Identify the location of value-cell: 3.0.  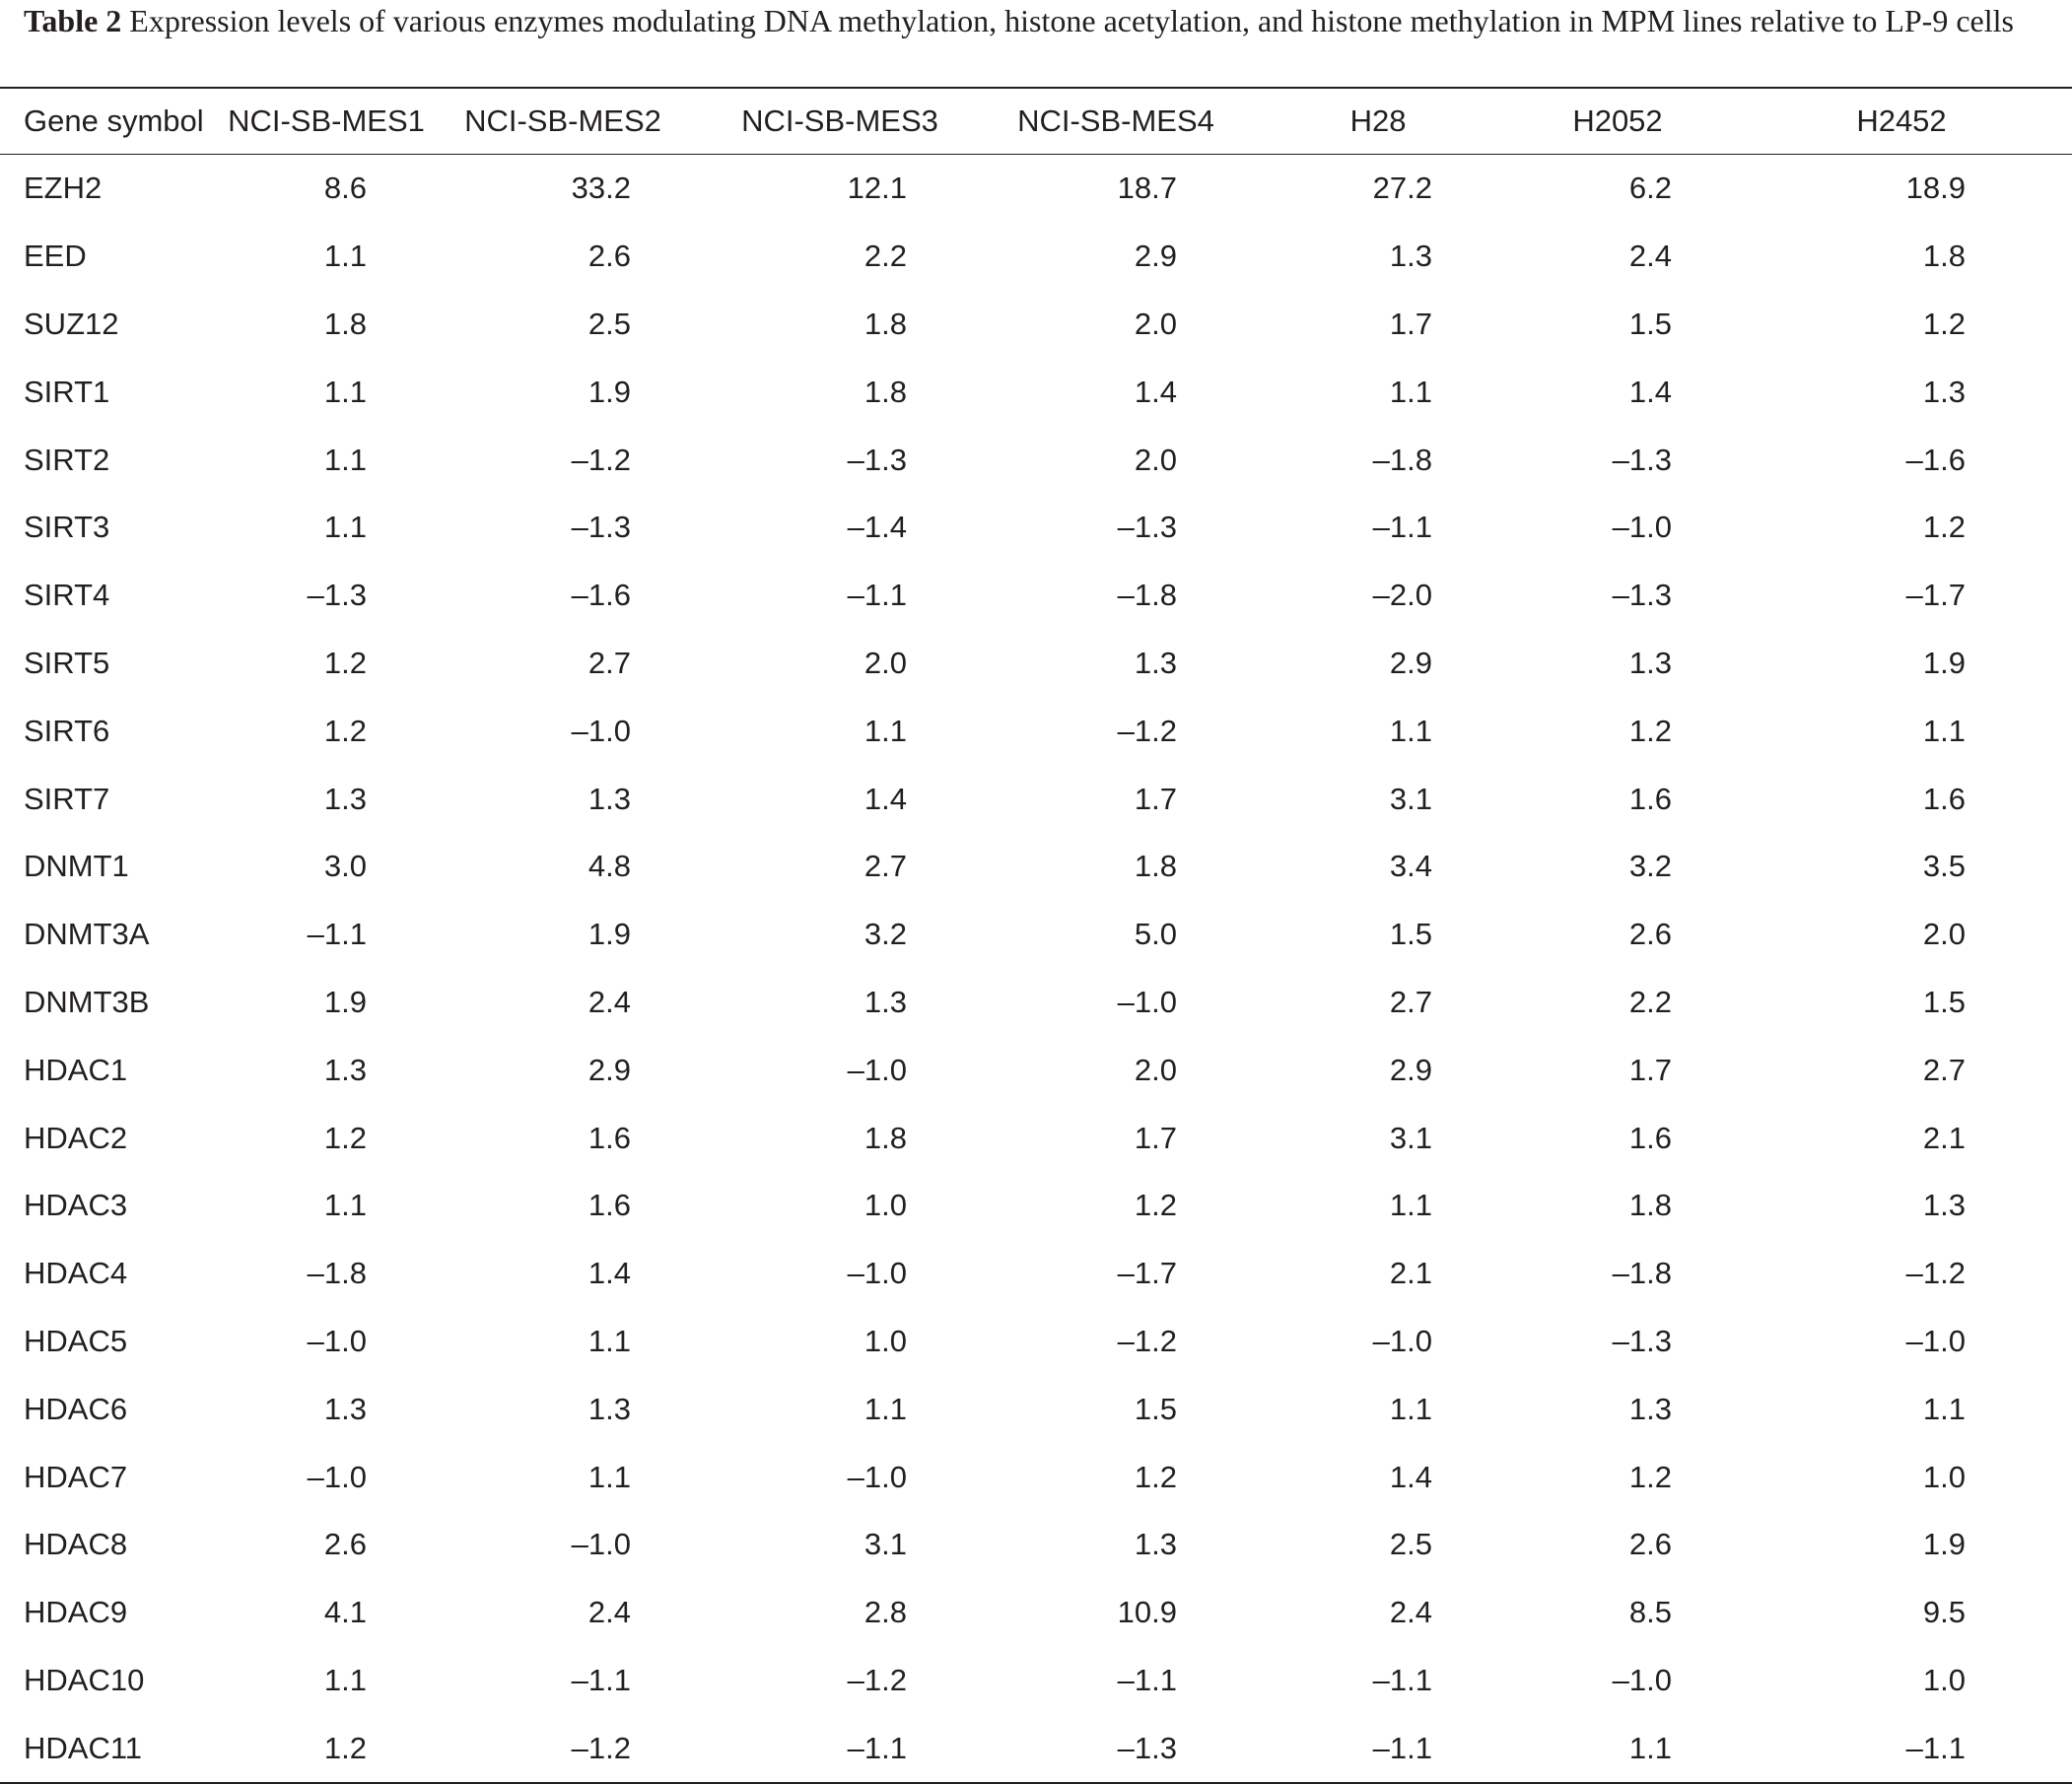
(345, 867).